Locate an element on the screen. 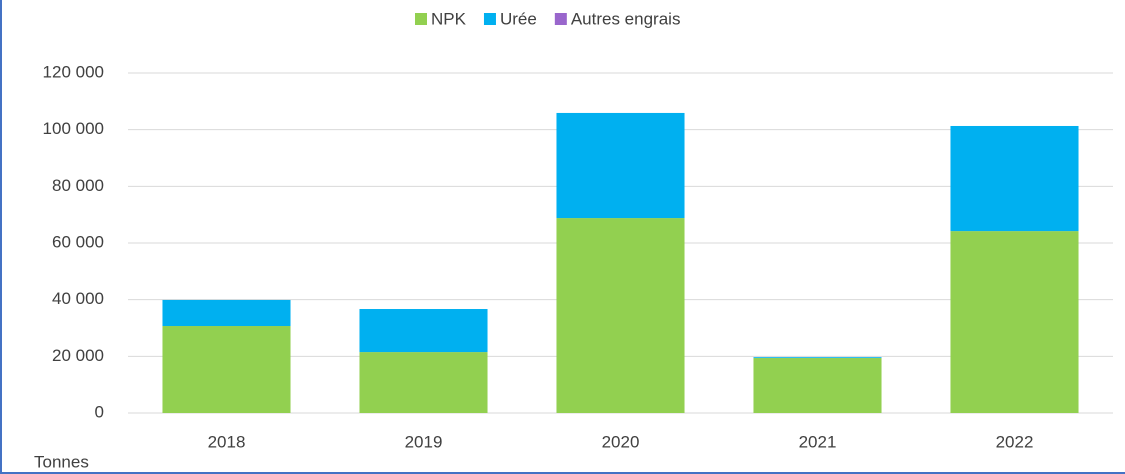  y-tick-label: 100 000 is located at coordinates (73, 128).